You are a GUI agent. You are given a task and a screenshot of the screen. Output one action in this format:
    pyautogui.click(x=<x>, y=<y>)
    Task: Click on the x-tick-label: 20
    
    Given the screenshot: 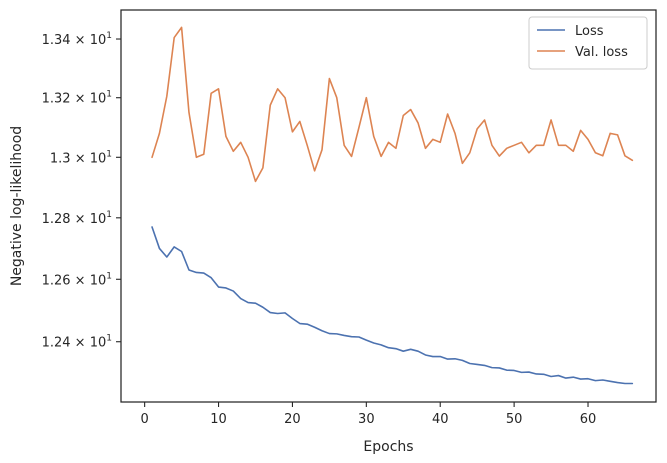 What is the action you would take?
    pyautogui.click(x=292, y=419)
    